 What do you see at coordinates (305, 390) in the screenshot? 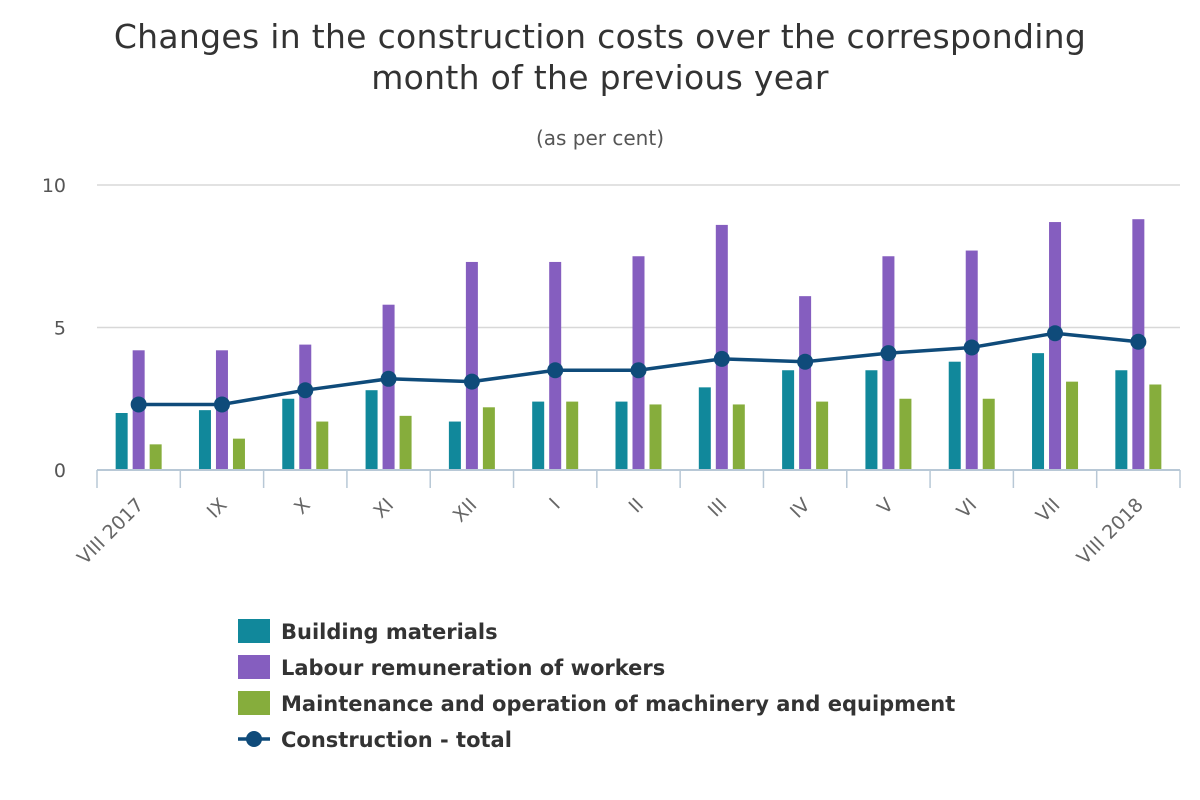
I see `point-construction-total-x` at bounding box center [305, 390].